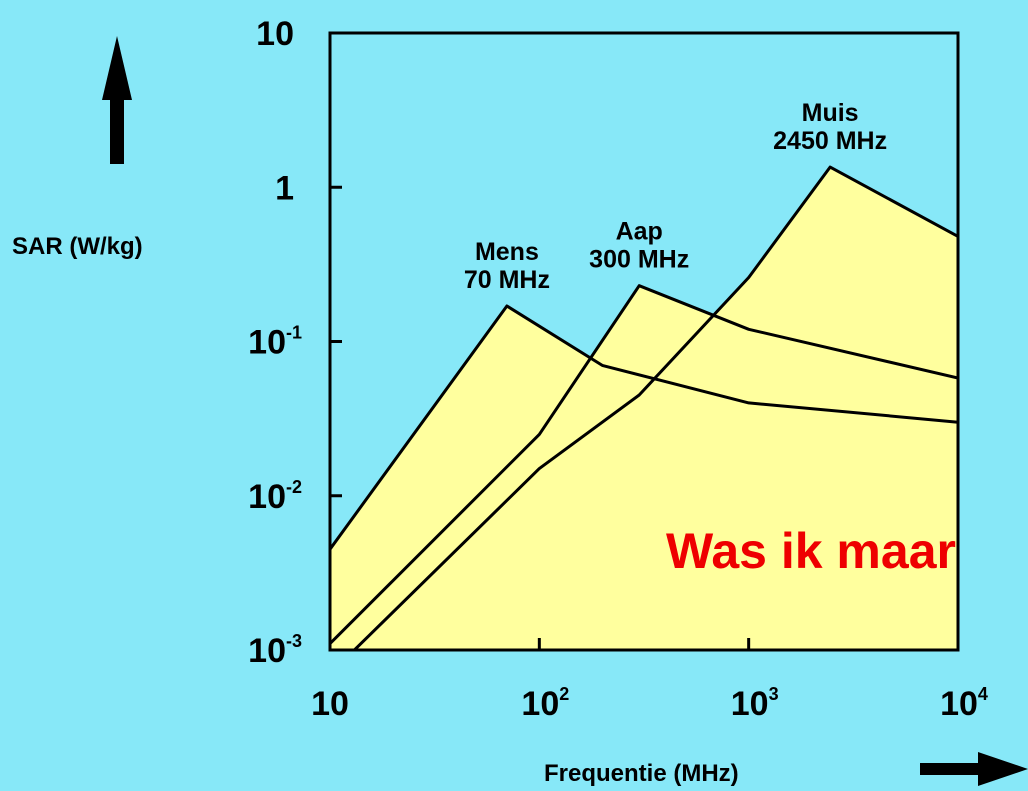 The image size is (1028, 791). I want to click on y-axis-arrow-icon, so click(117, 100).